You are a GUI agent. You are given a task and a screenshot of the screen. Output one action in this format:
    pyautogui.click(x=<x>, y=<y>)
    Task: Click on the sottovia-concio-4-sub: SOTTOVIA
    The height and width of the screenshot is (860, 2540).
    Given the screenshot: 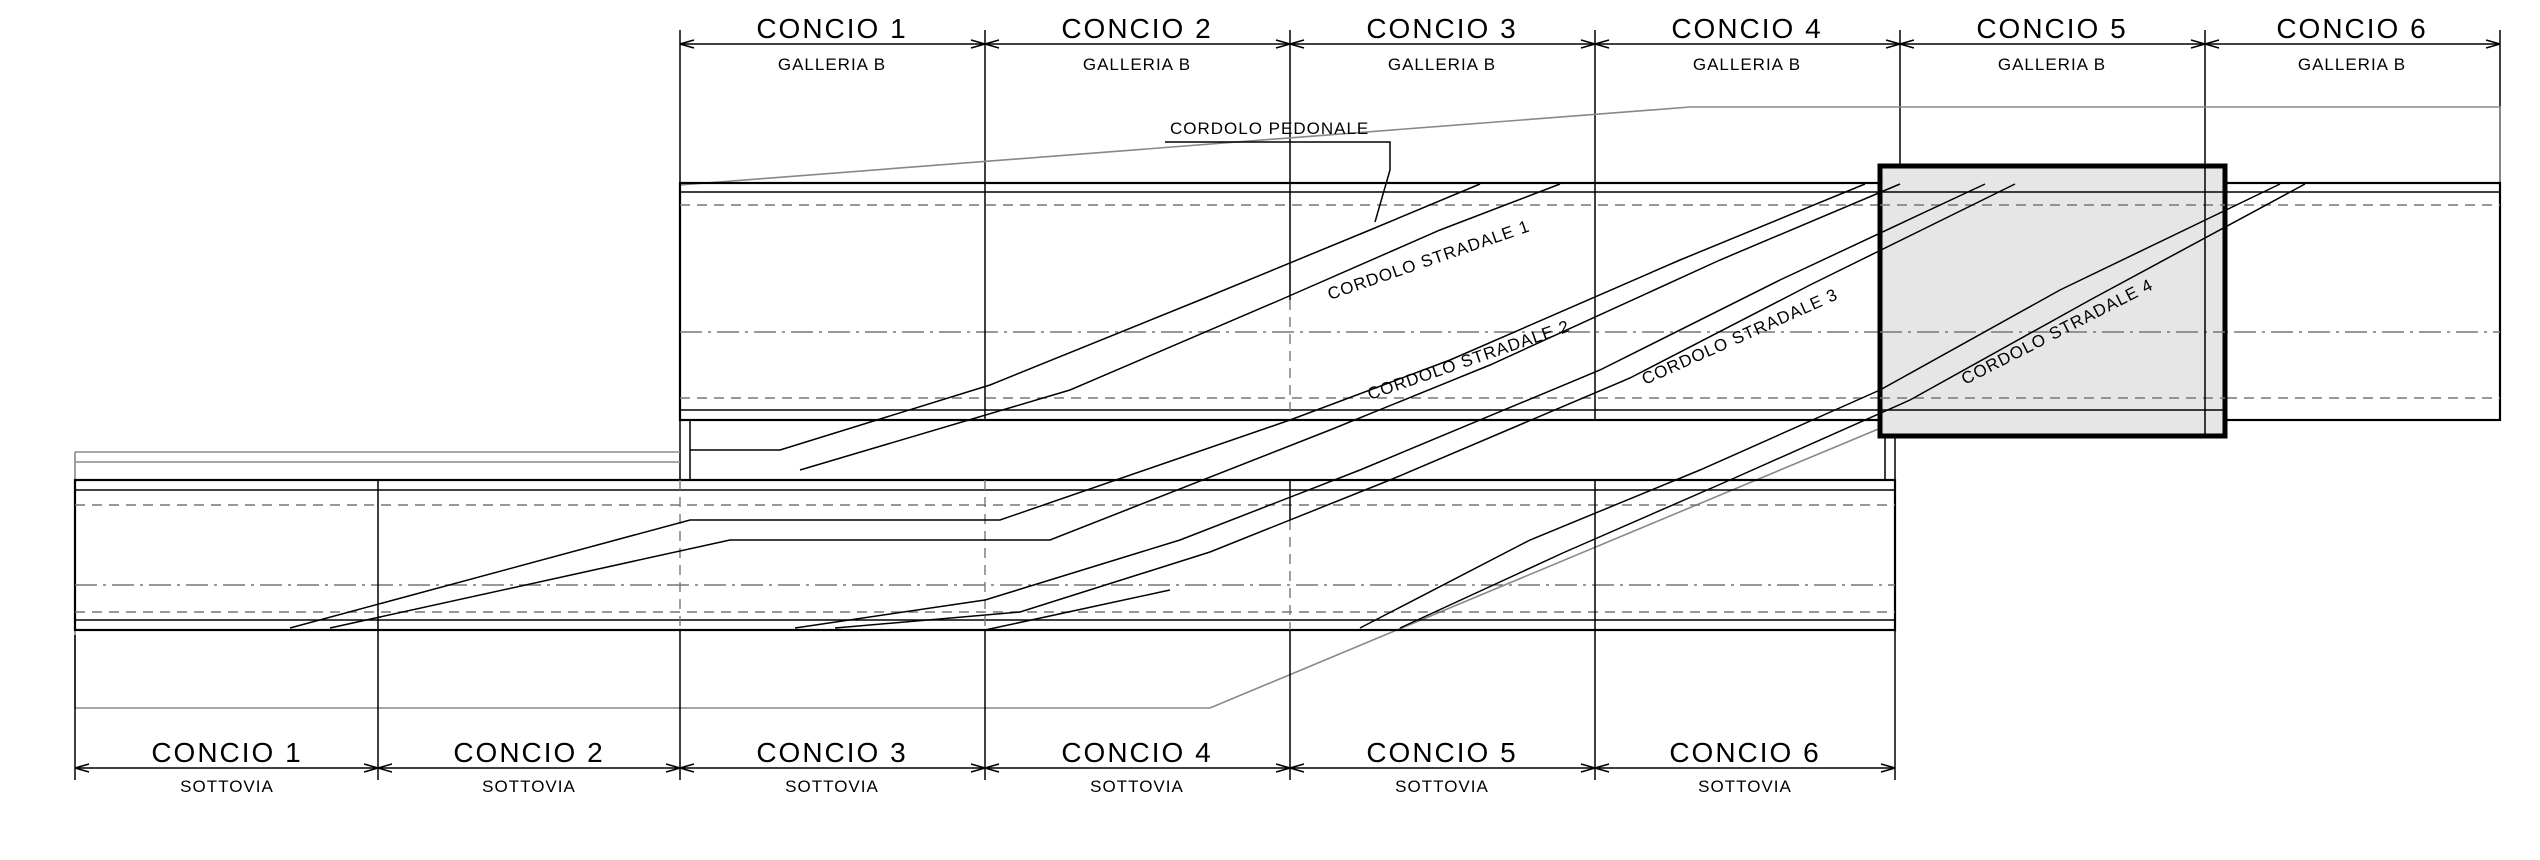 What is the action you would take?
    pyautogui.click(x=1137, y=786)
    